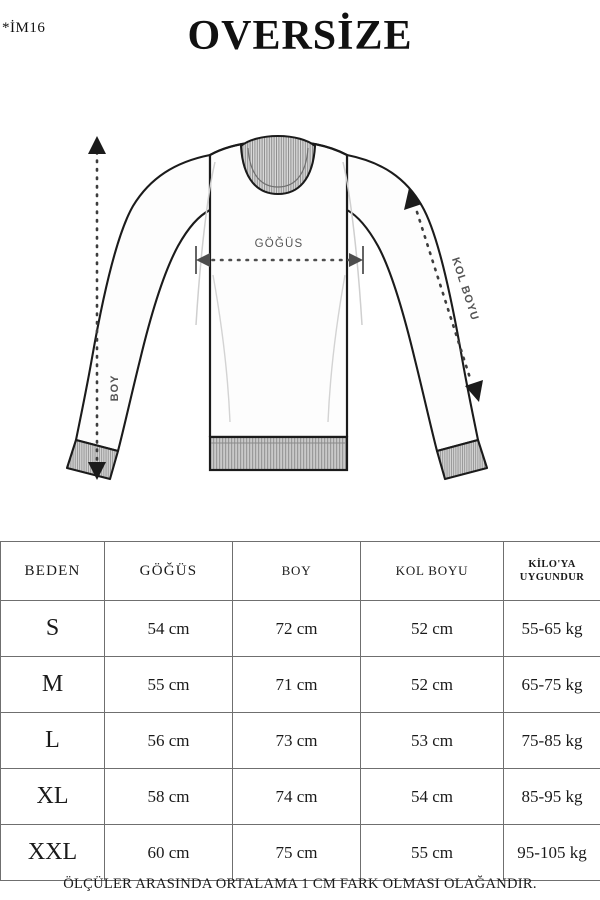 This screenshot has height=900, width=600. Describe the element at coordinates (279, 243) in the screenshot. I see `chest-label: GÖĞÜS` at that location.